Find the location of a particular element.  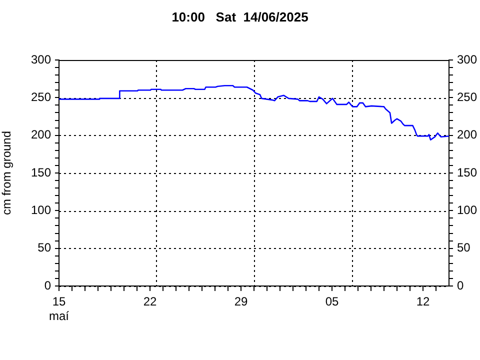

x-tick-label: 15 maí is located at coordinates (59, 308).